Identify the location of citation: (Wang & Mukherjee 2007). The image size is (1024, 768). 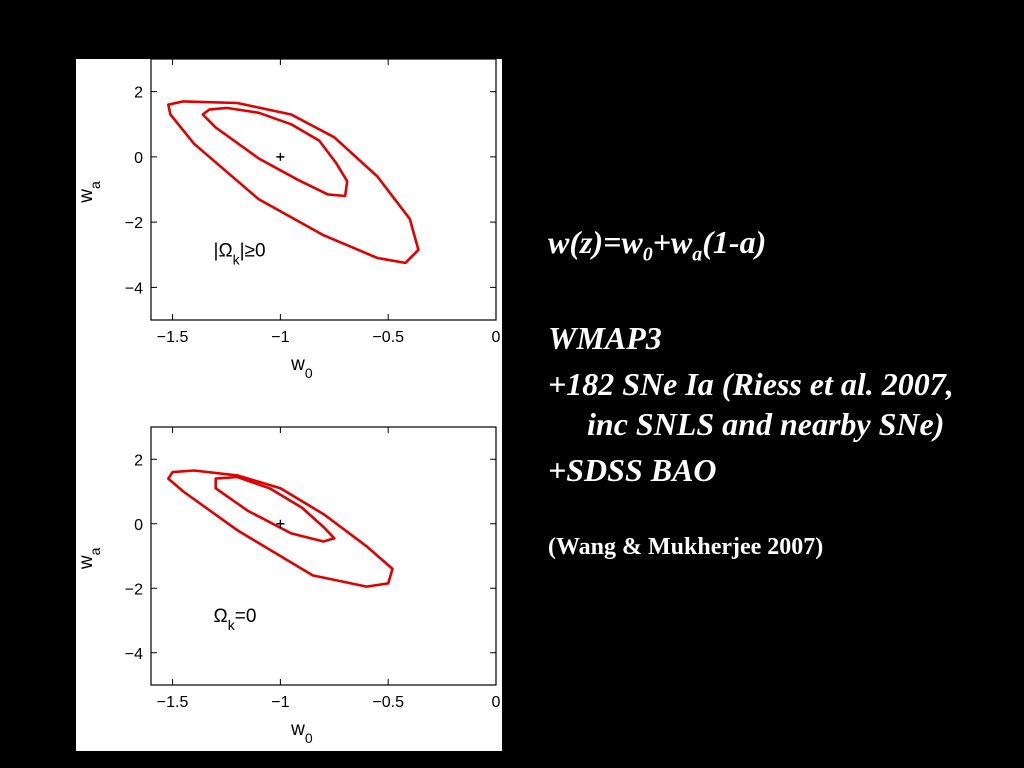
(686, 547).